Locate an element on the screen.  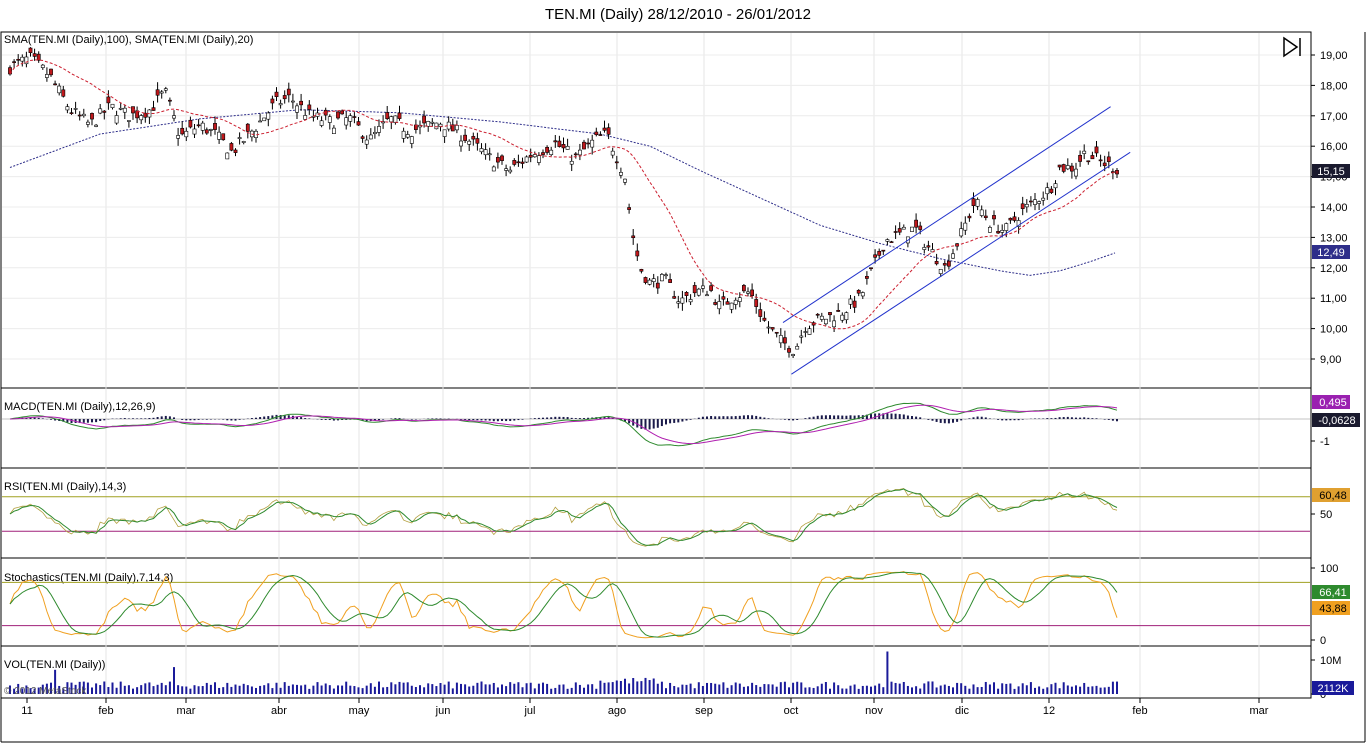
y-tick-label: -1 is located at coordinates (1325, 442).